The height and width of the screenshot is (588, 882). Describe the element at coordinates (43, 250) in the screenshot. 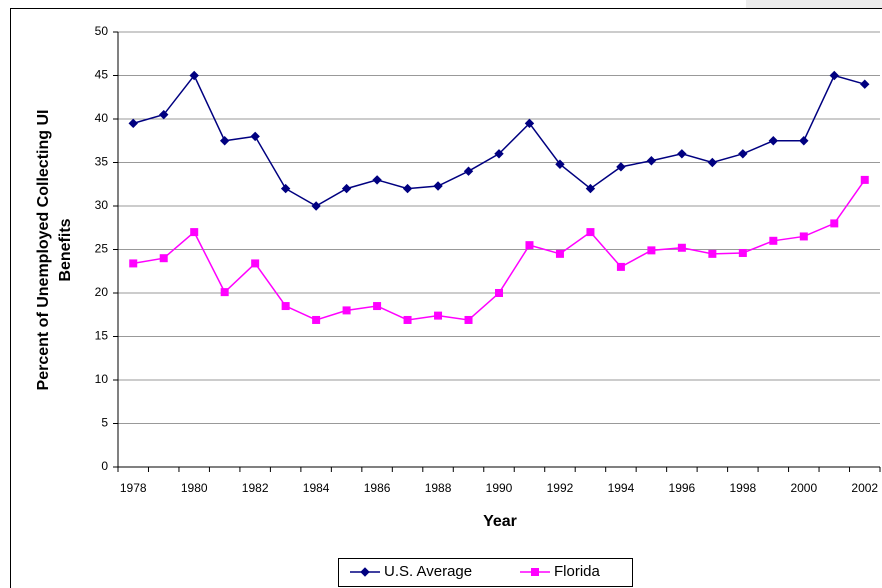

I see `y-axis-label-line: Percent of Unemployed Collecting UI` at that location.